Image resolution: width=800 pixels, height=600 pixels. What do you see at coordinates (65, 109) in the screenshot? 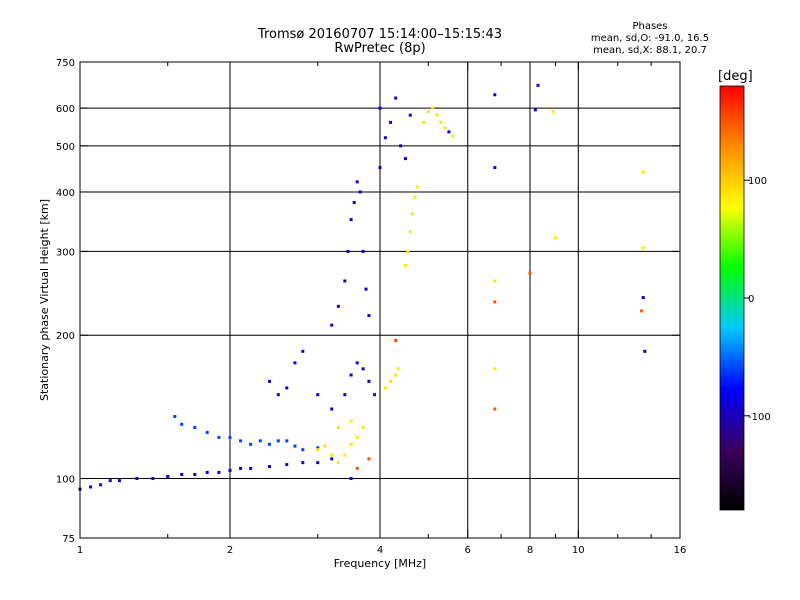
I see `y-tick-label: 600` at bounding box center [65, 109].